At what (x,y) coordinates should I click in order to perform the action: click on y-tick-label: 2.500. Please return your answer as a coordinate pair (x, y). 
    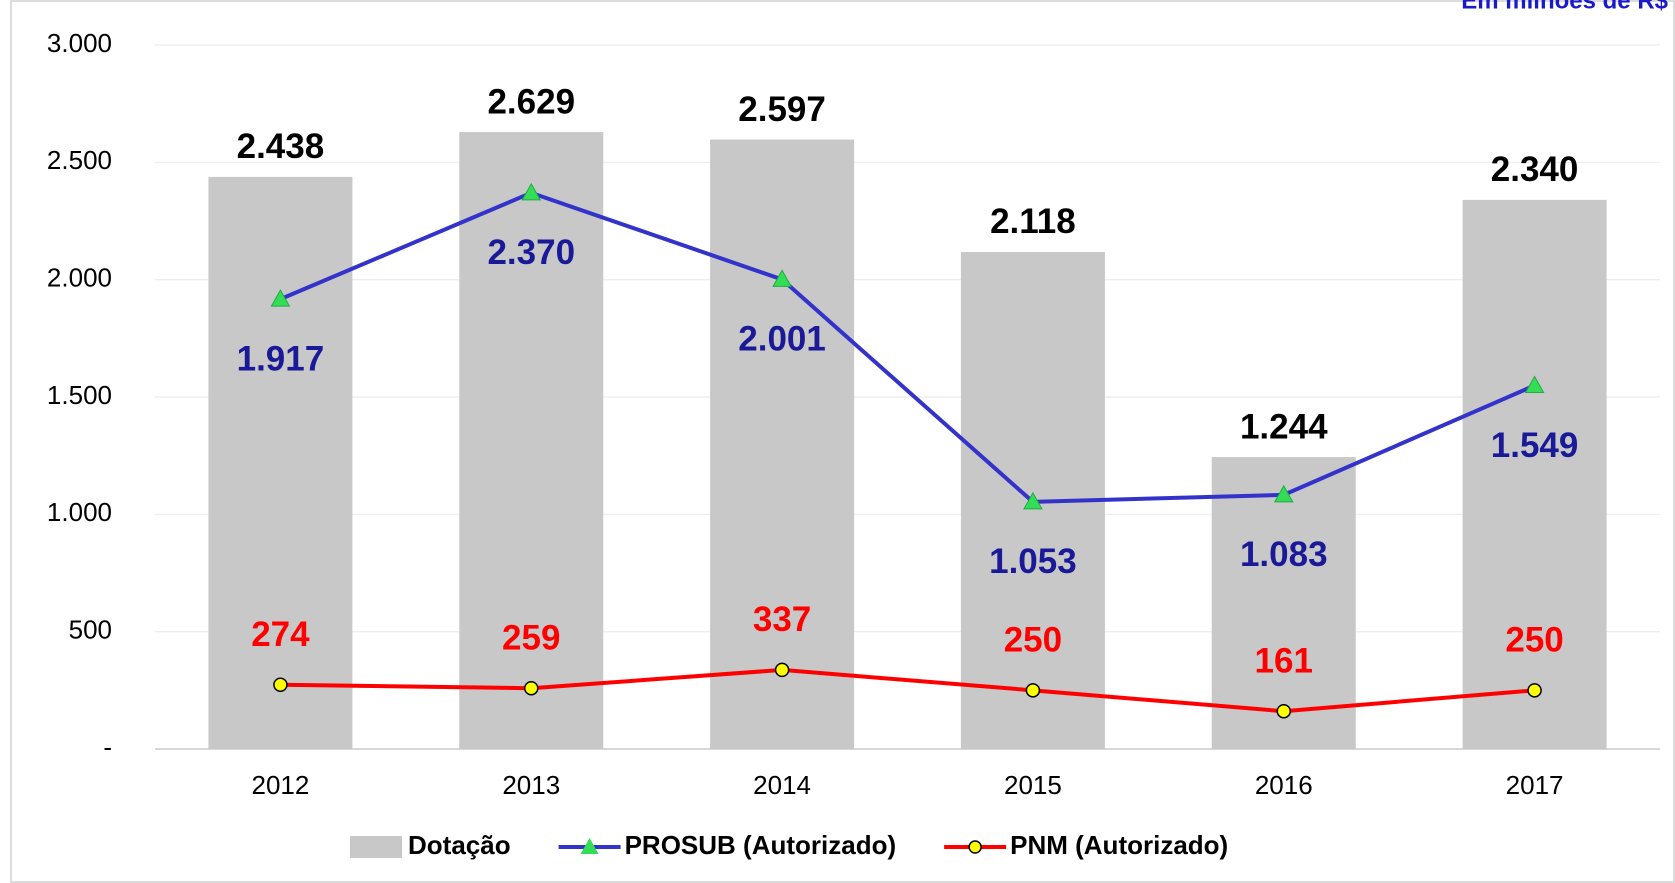
    Looking at the image, I should click on (79, 160).